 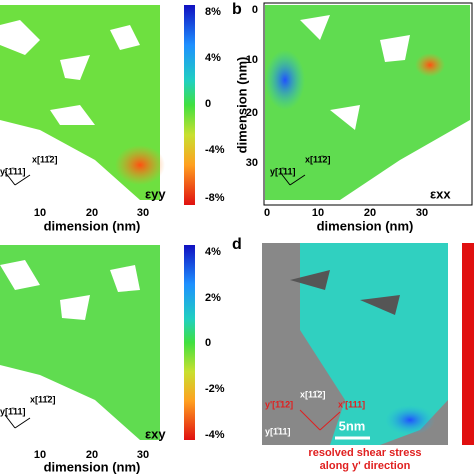 I want to click on axis-label: y'[1̄12], so click(x=279, y=404).